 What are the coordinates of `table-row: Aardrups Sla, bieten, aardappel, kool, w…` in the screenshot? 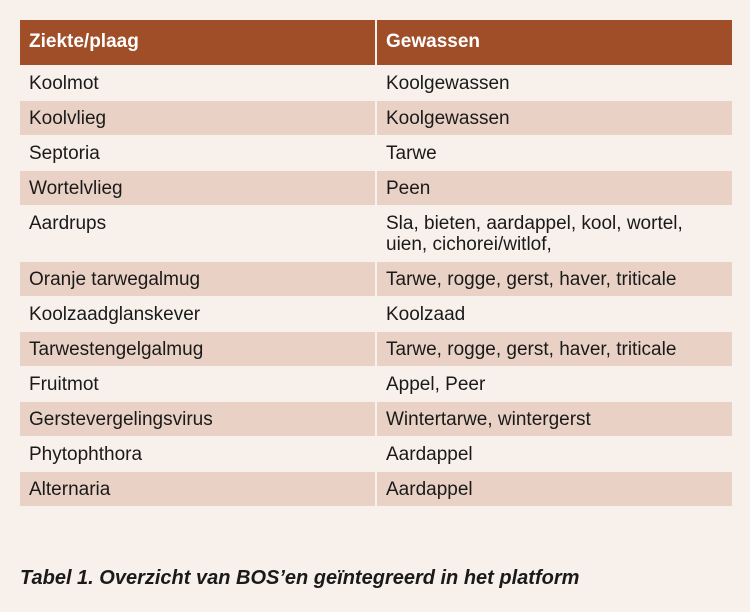 It's located at (376, 232).